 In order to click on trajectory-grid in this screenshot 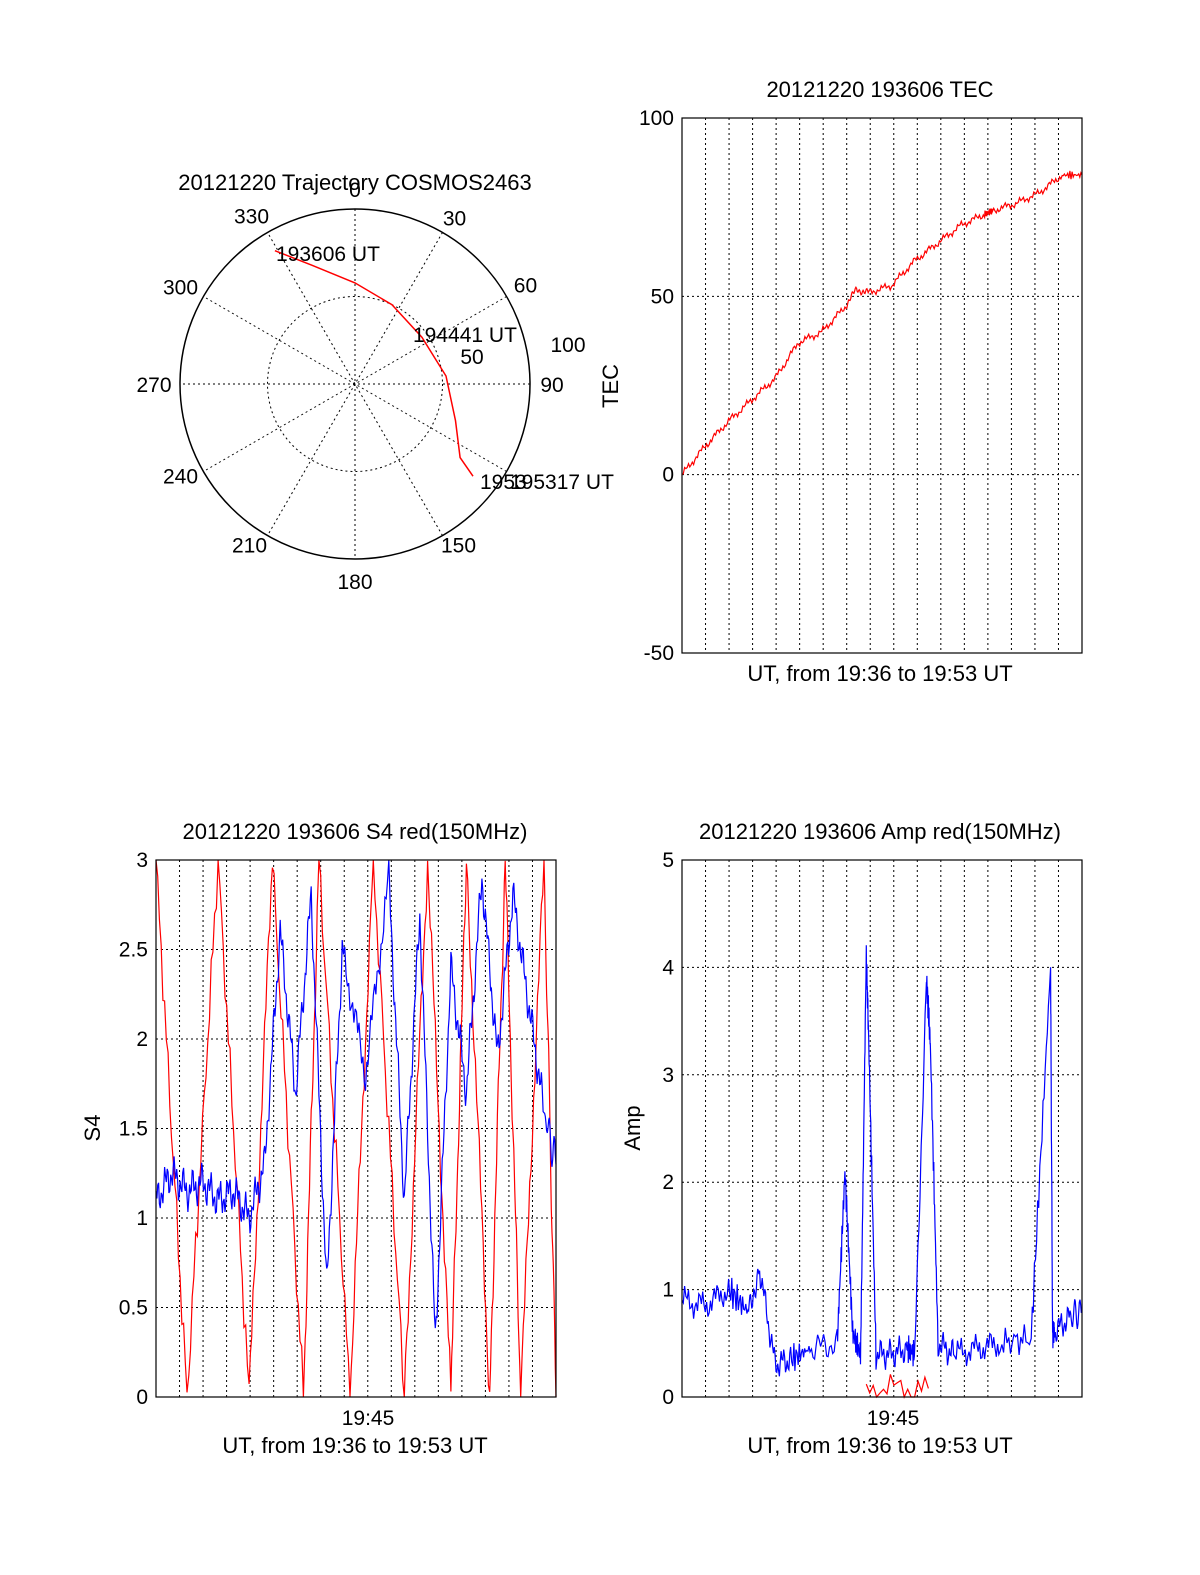, I will do `click(355, 384)`.